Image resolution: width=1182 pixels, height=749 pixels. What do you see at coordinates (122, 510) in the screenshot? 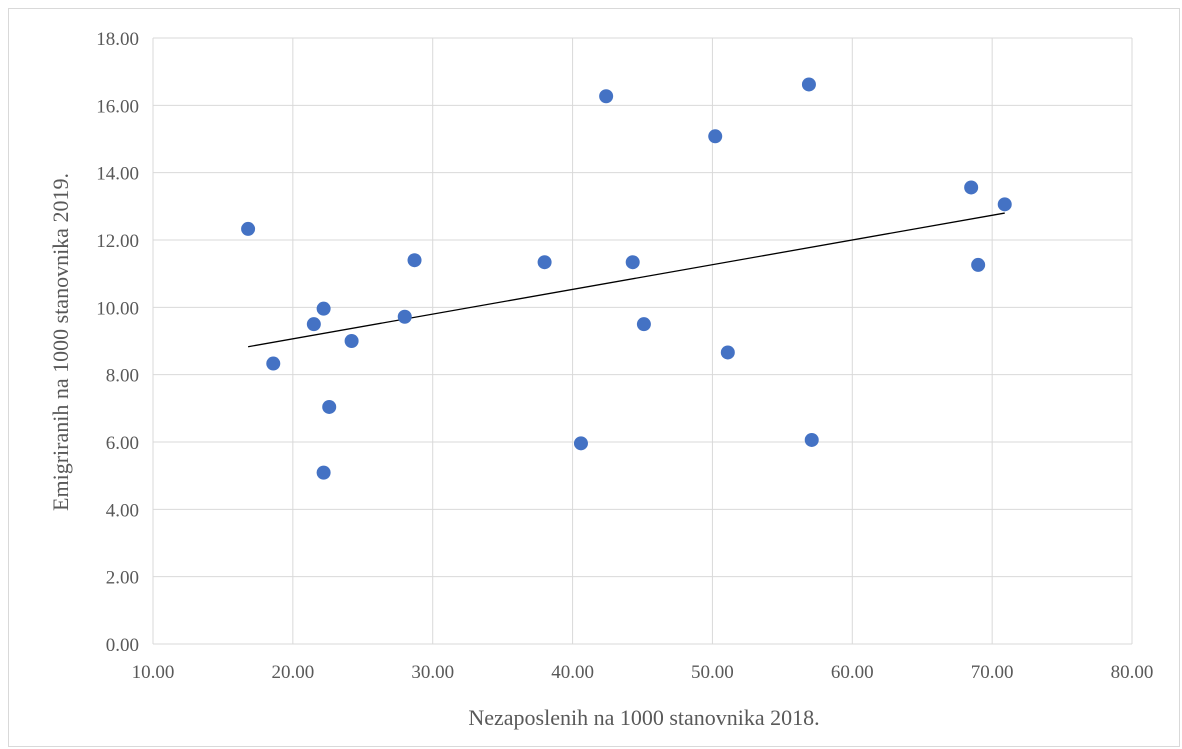
I see `y-tick-label: 4.00` at bounding box center [122, 510].